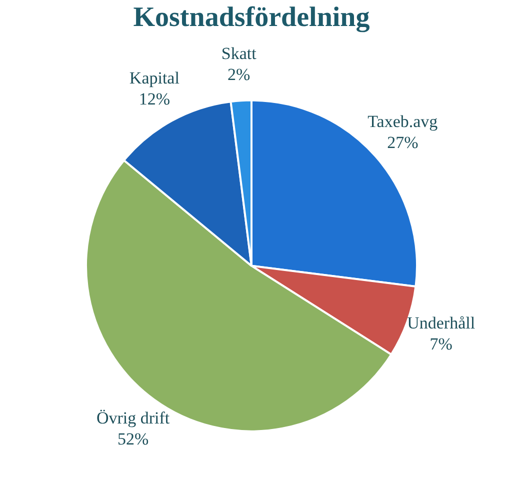 This screenshot has width=513, height=480. What do you see at coordinates (441, 344) in the screenshot?
I see `data-label: 7%` at bounding box center [441, 344].